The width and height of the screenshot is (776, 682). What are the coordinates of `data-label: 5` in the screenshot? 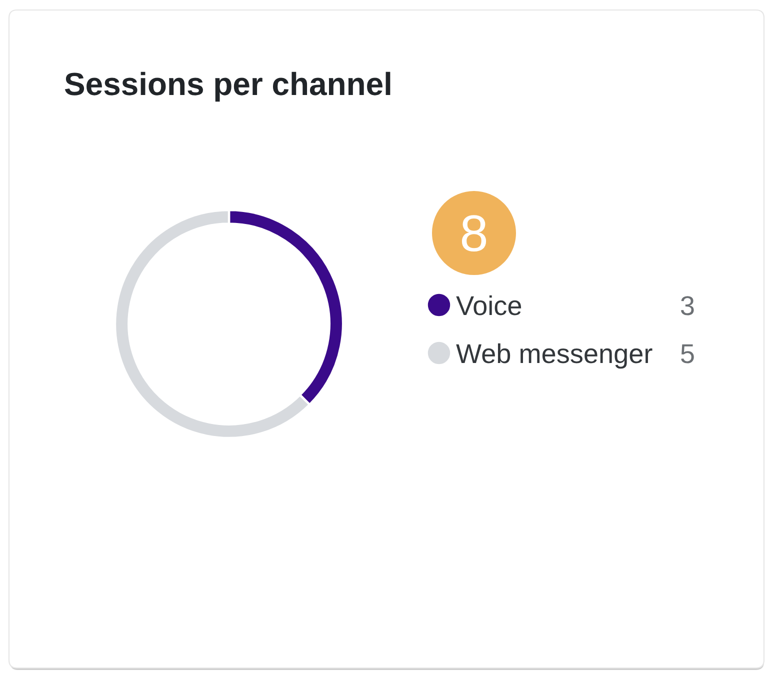 It's located at (687, 354).